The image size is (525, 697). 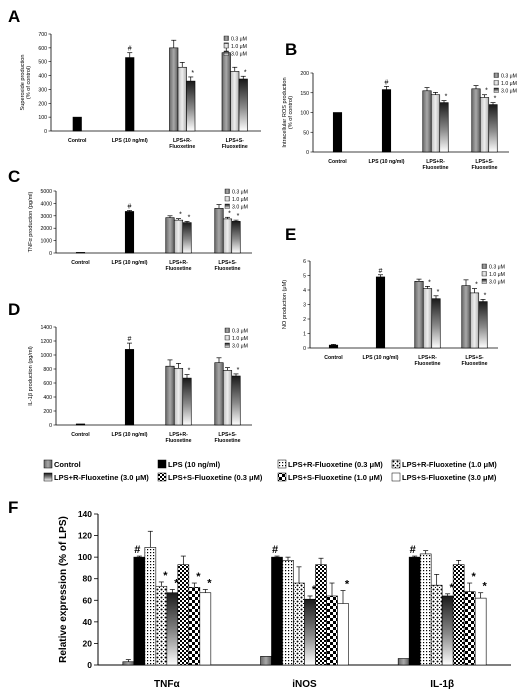 I want to click on y-tick-label: 1000, so click(x=46, y=242).